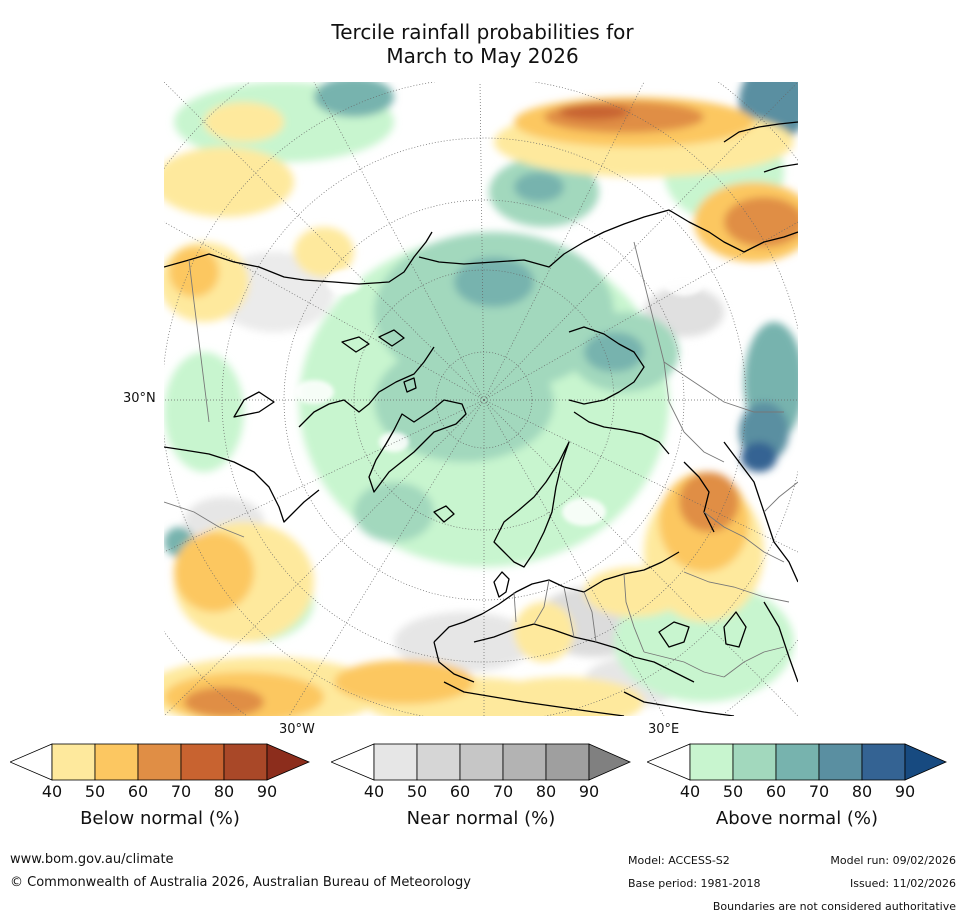 The height and width of the screenshot is (919, 965). I want to click on siberia-coast, so click(608, 238).